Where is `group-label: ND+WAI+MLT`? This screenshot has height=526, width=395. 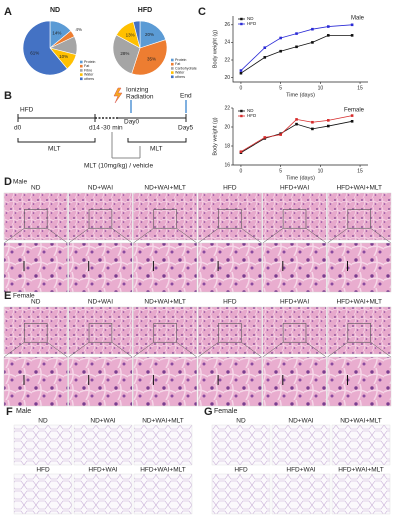
group-label: ND+WAI+MLT is located at coordinates (165, 302).